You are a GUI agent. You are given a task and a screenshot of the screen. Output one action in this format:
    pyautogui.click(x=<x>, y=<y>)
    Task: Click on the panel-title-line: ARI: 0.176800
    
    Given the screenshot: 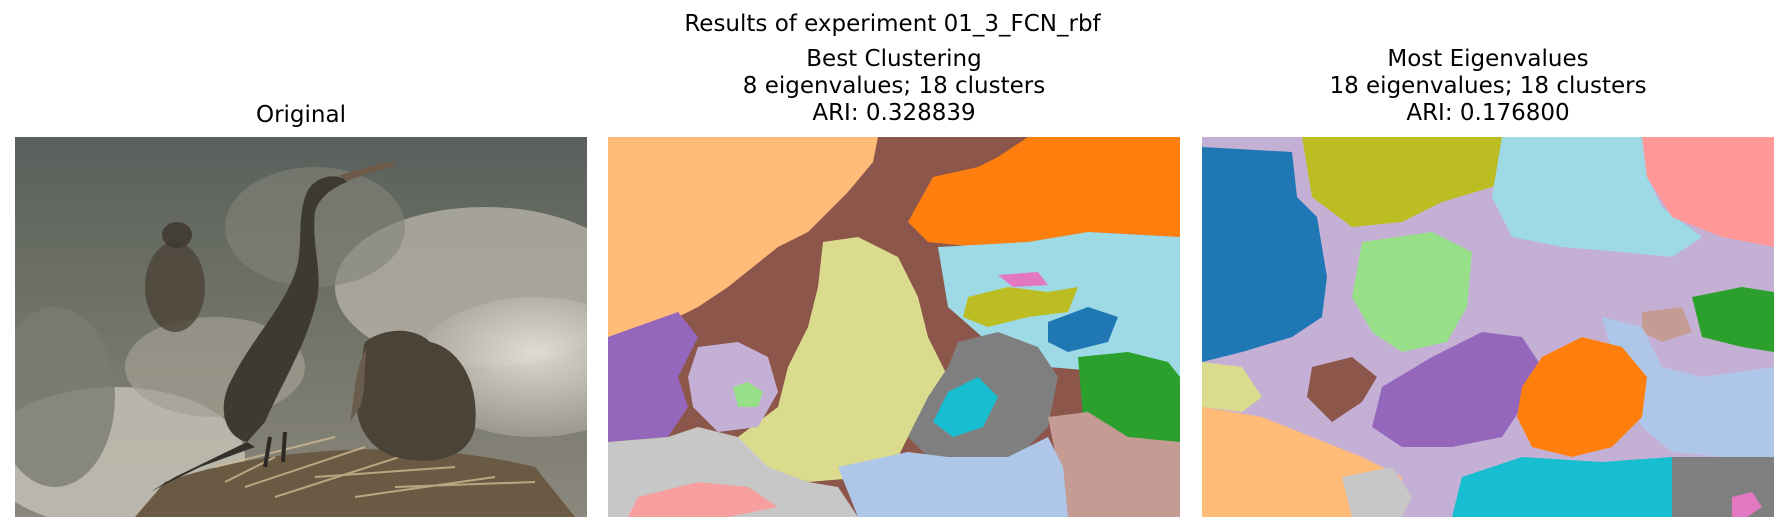 What is the action you would take?
    pyautogui.click(x=1488, y=113)
    